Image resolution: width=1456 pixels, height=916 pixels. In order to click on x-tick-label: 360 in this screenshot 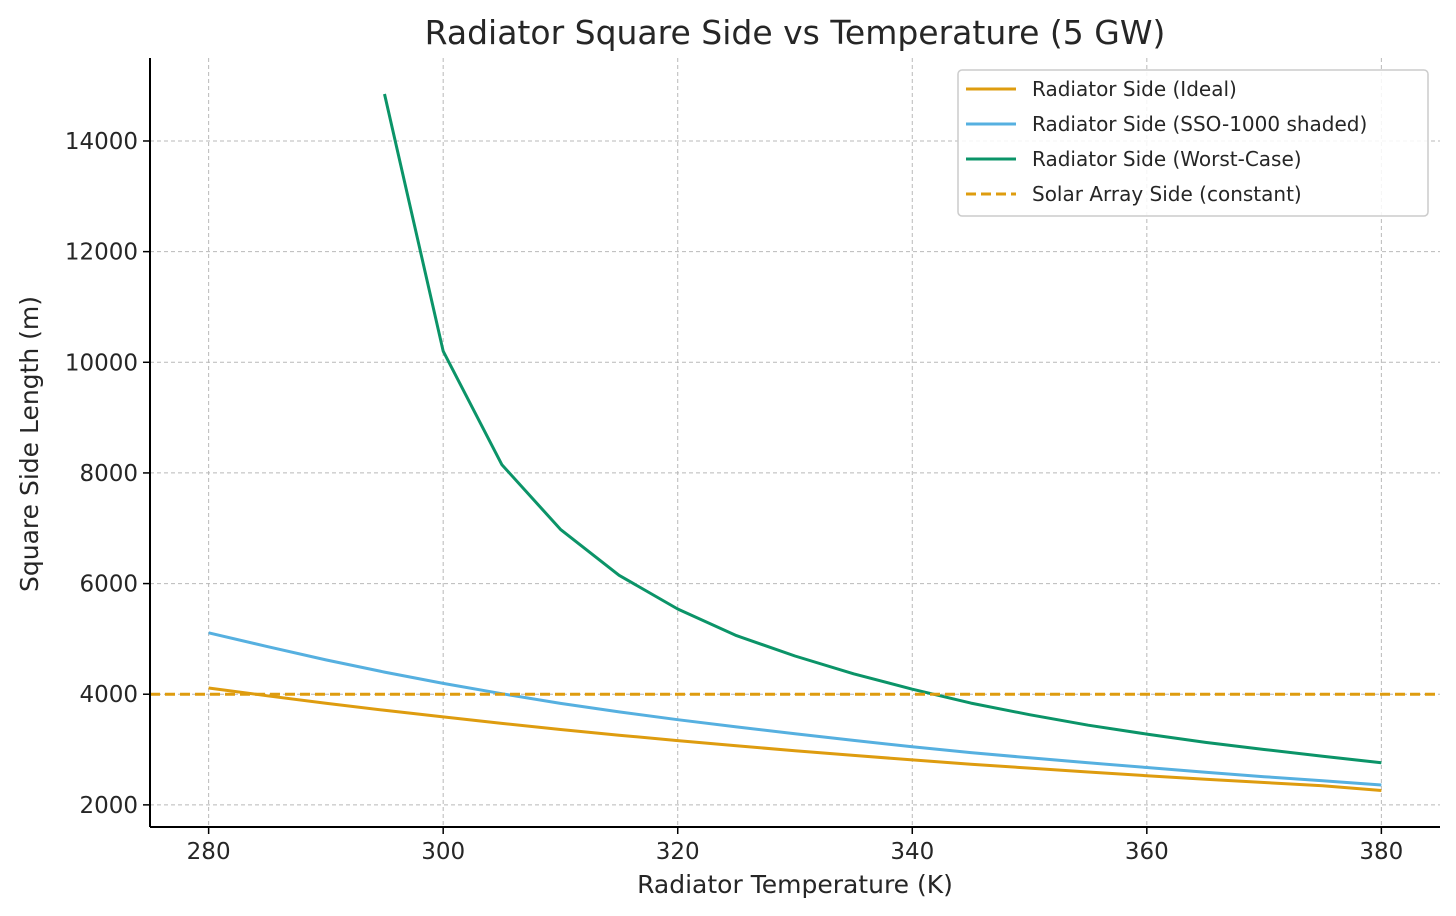, I will do `click(1147, 852)`.